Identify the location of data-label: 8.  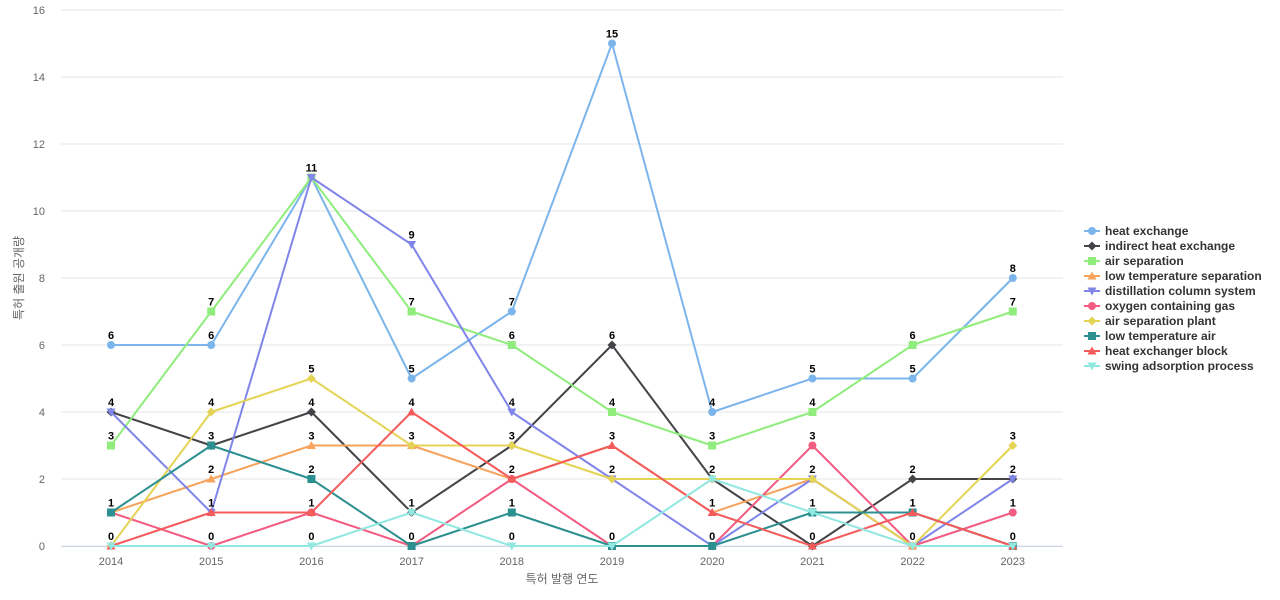
(1013, 269).